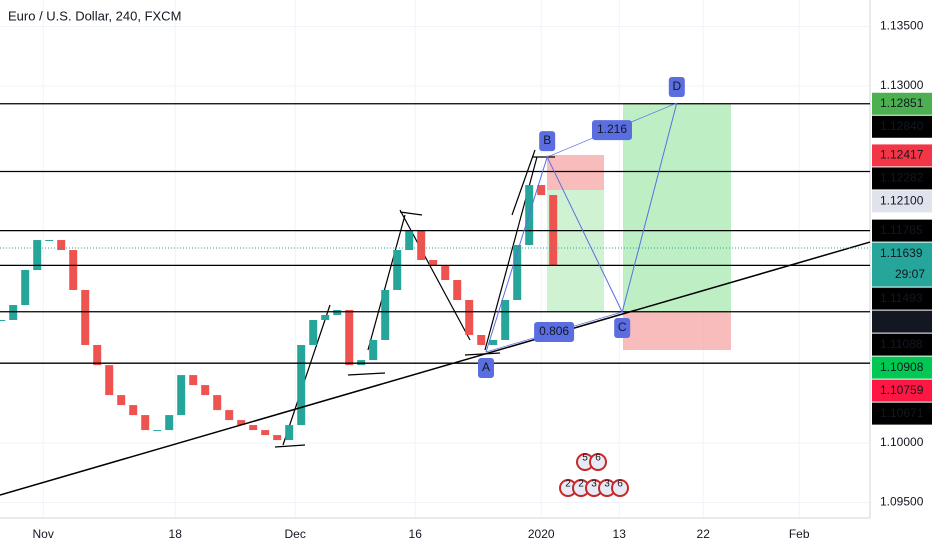 The image size is (932, 550). What do you see at coordinates (176, 534) in the screenshot?
I see `x-tick-label: 18` at bounding box center [176, 534].